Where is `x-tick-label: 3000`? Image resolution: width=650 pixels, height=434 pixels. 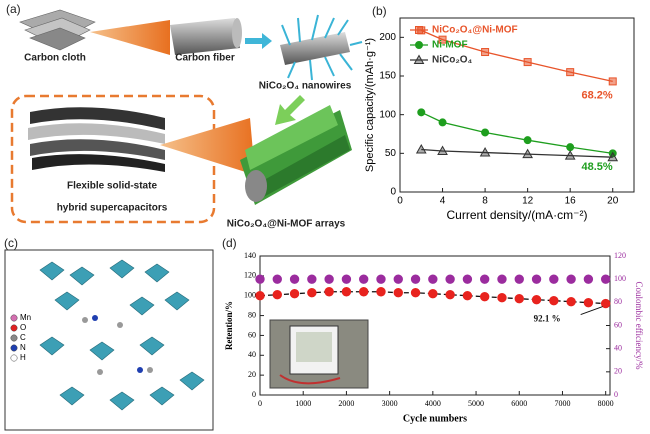
x-tick-label: 3000 is located at coordinates (390, 403).